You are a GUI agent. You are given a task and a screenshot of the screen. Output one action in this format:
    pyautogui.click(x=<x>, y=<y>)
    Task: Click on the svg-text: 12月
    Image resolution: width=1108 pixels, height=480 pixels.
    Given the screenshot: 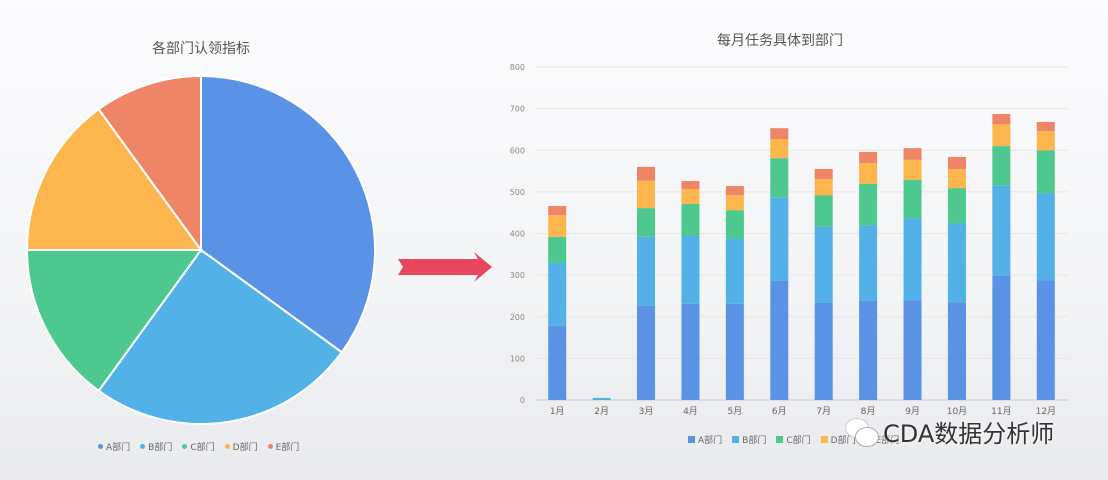 What is the action you would take?
    pyautogui.click(x=1046, y=411)
    